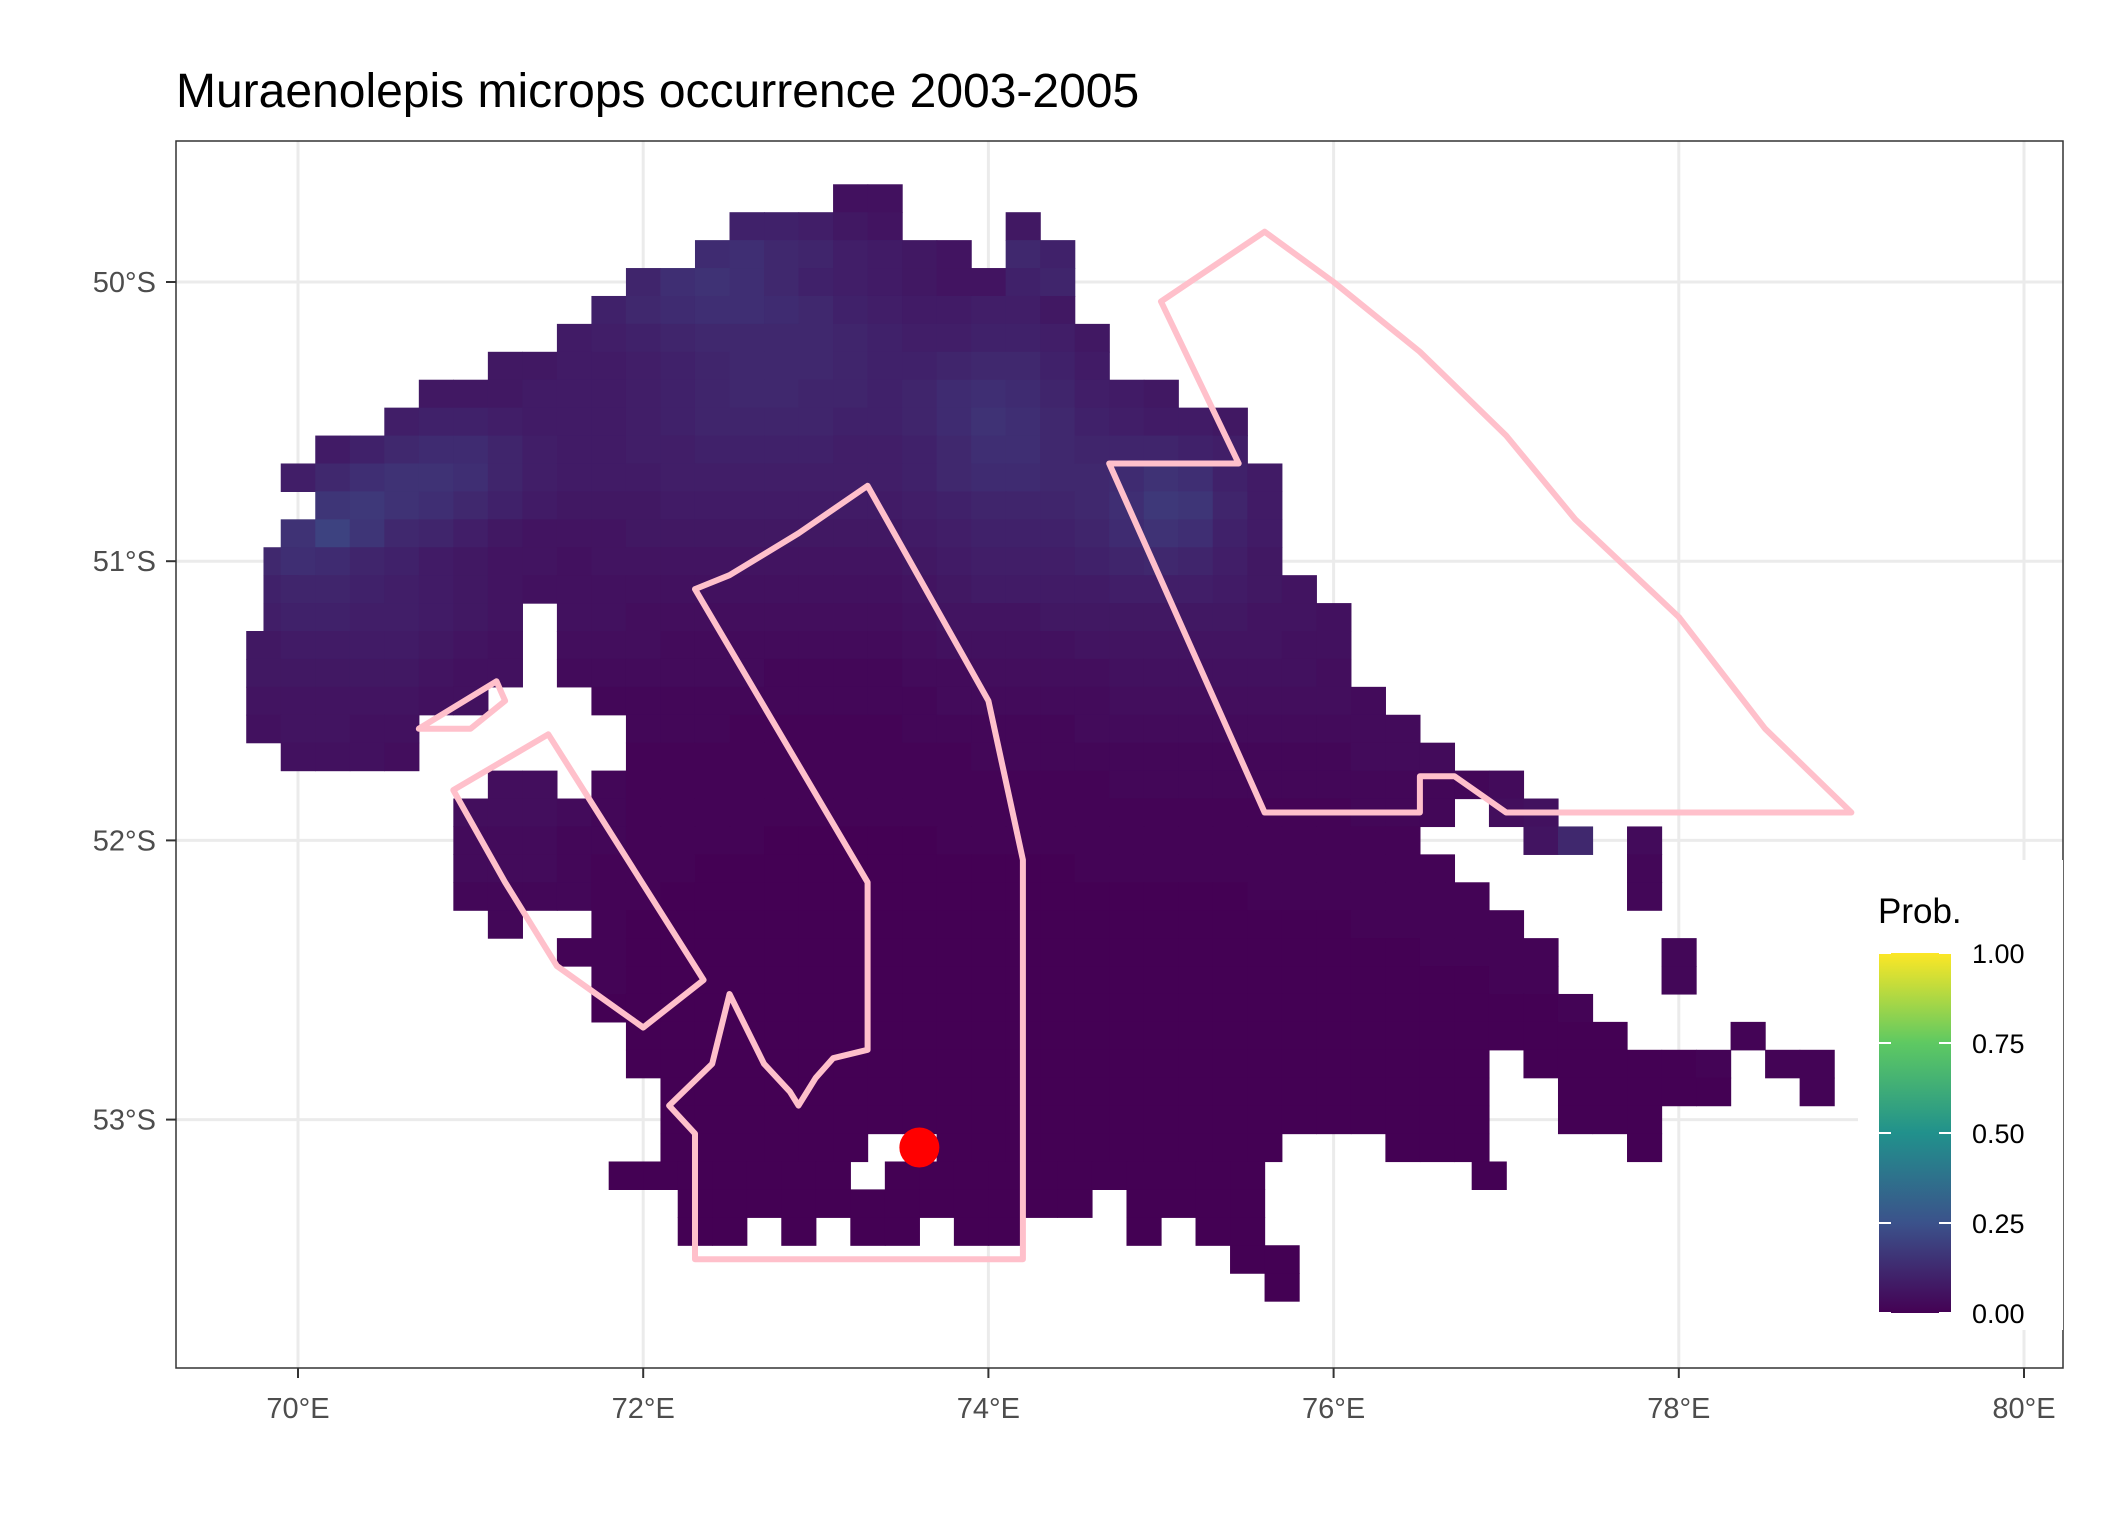 The width and height of the screenshot is (2125, 1535). I want to click on legend-tick-label: 1.00, so click(1998, 954).